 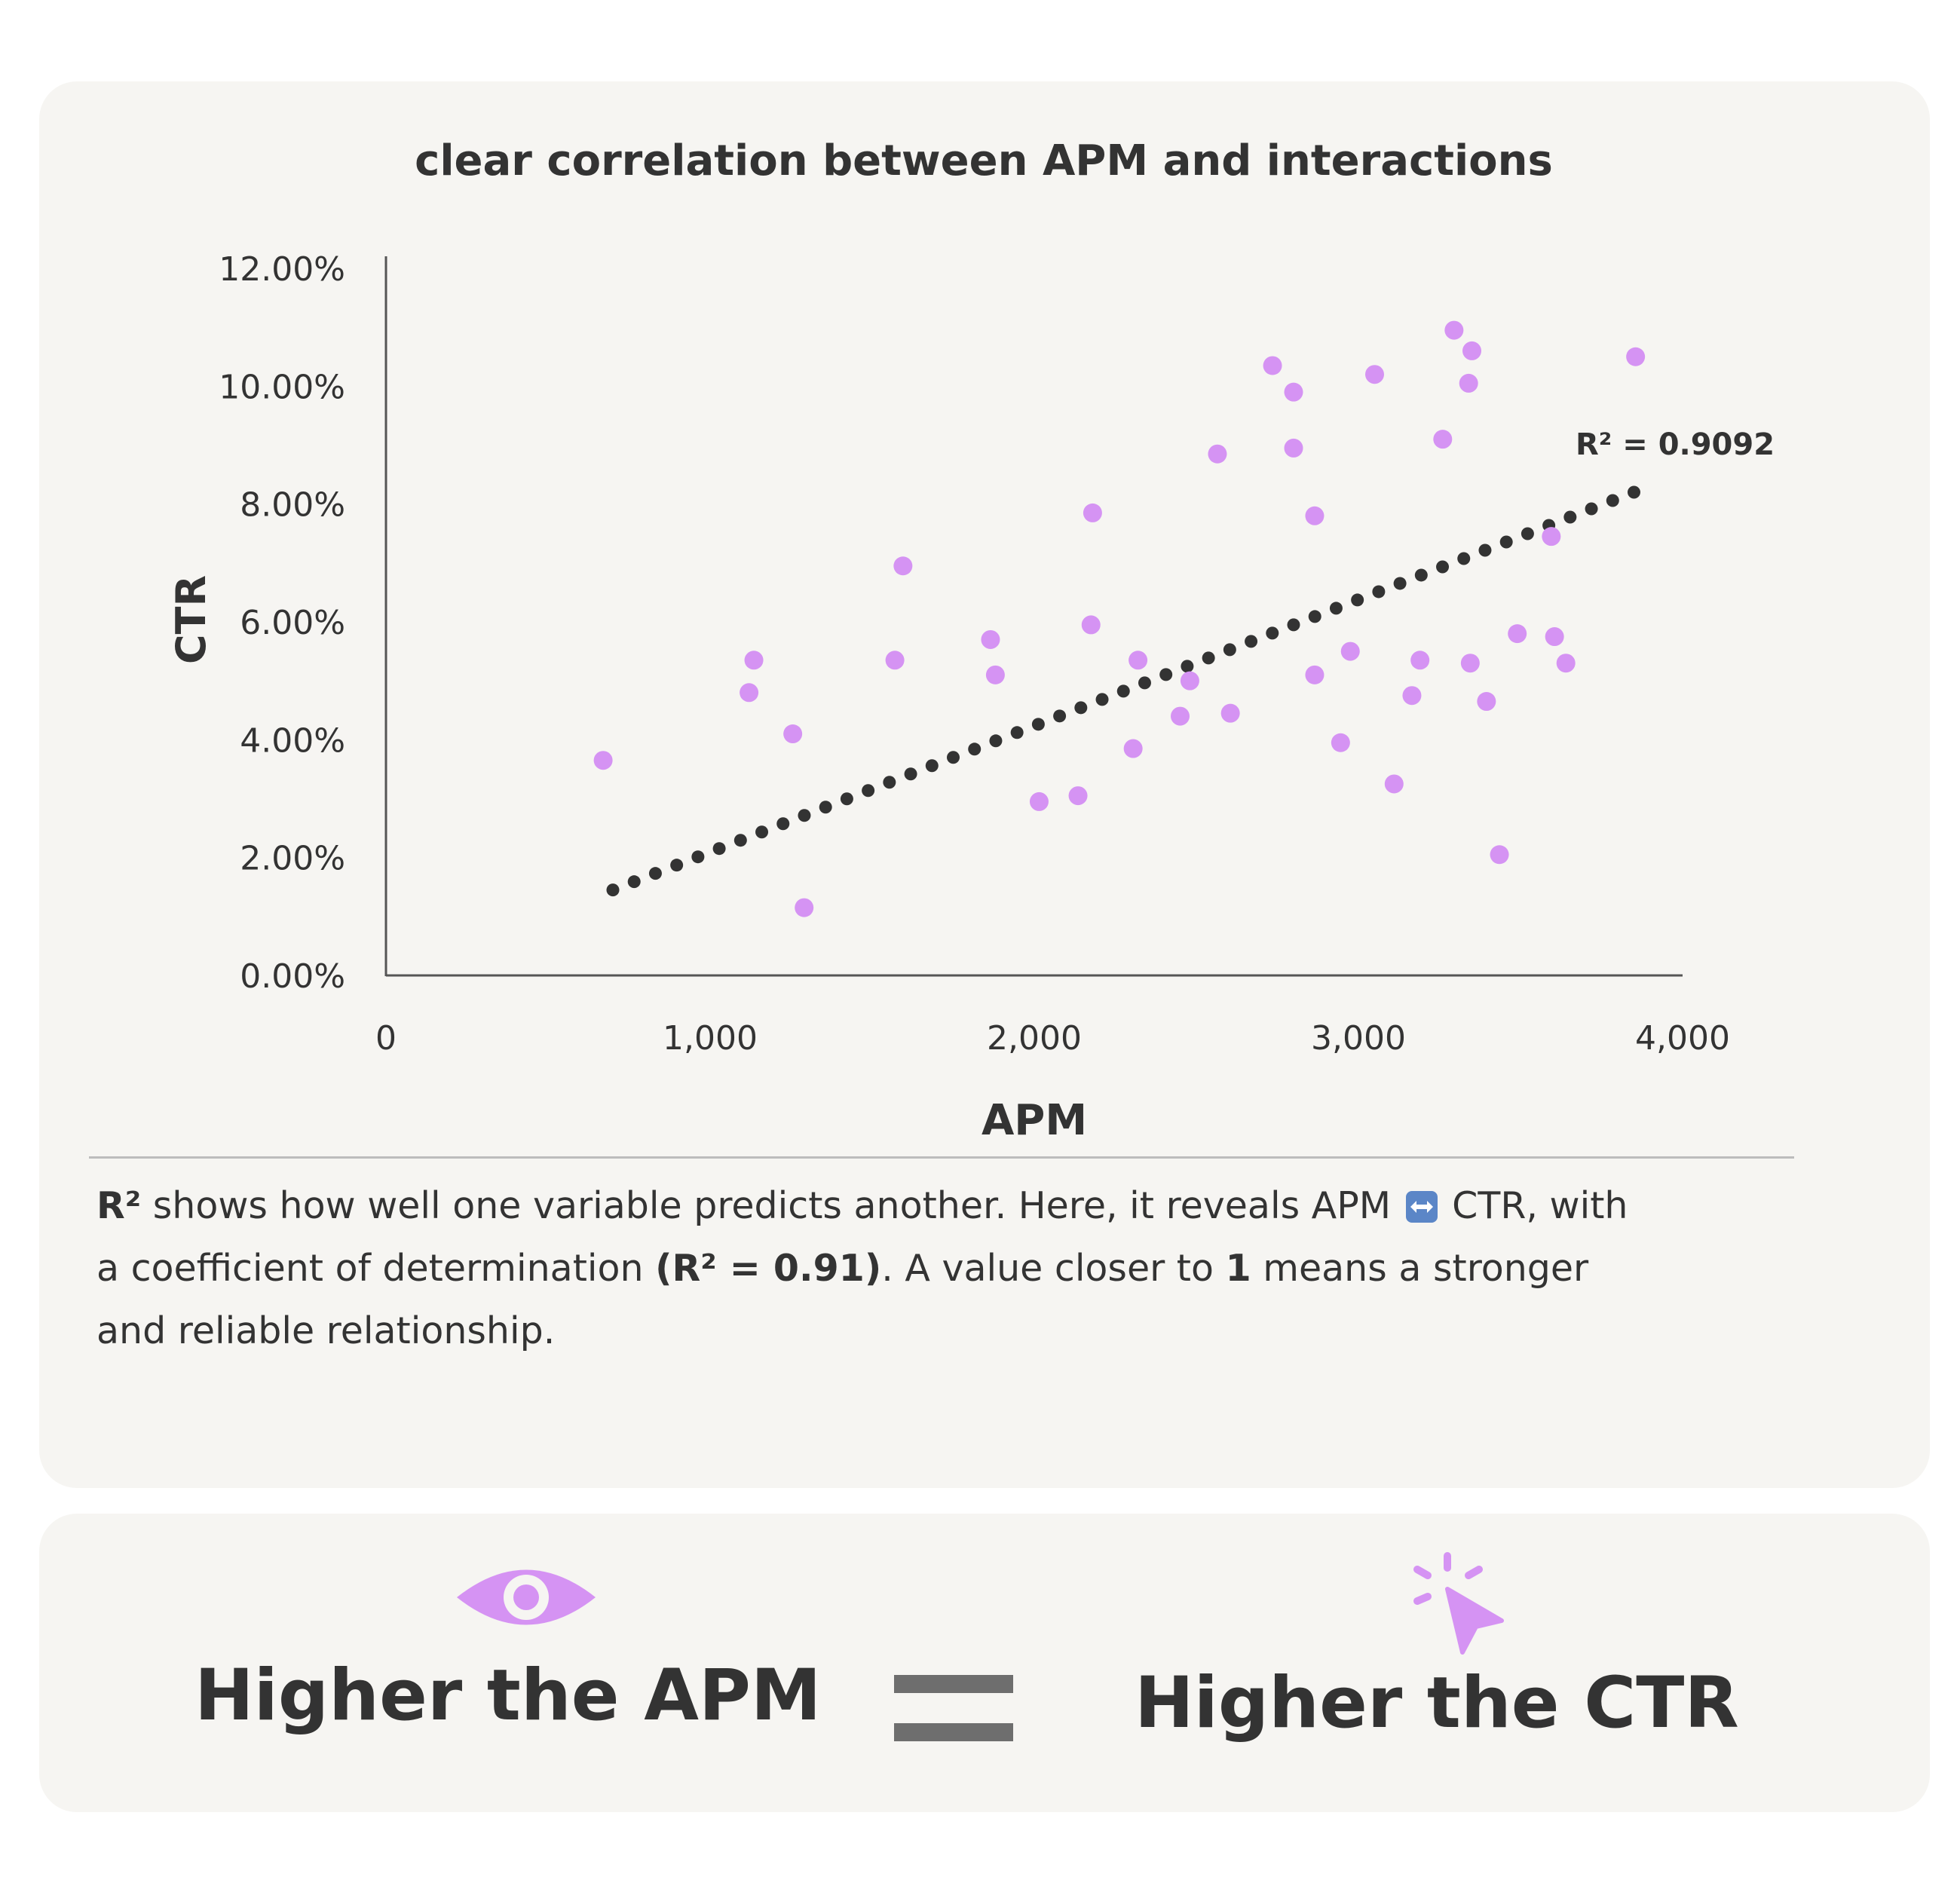 I want to click on x-axis-ticks: 0 1,000 2,000 3,000 4,000, so click(x=1052, y=1038).